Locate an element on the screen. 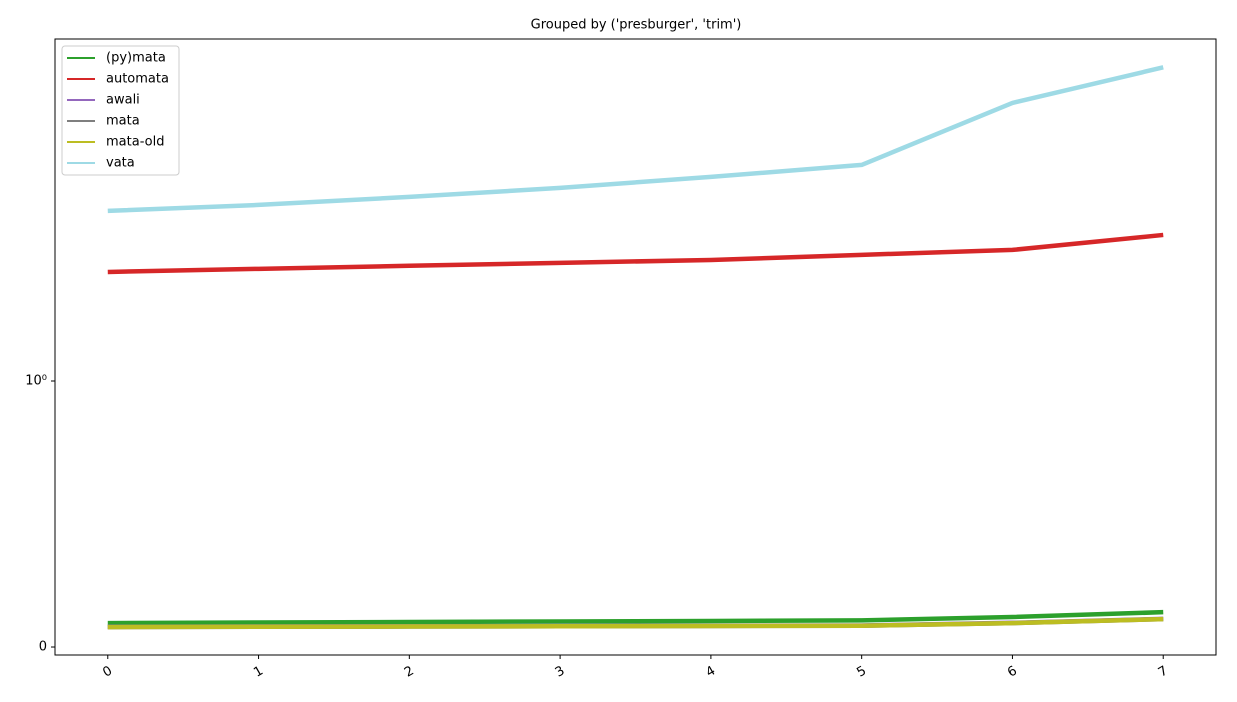 This screenshot has width=1237, height=702. legend-label: vata is located at coordinates (120, 163).